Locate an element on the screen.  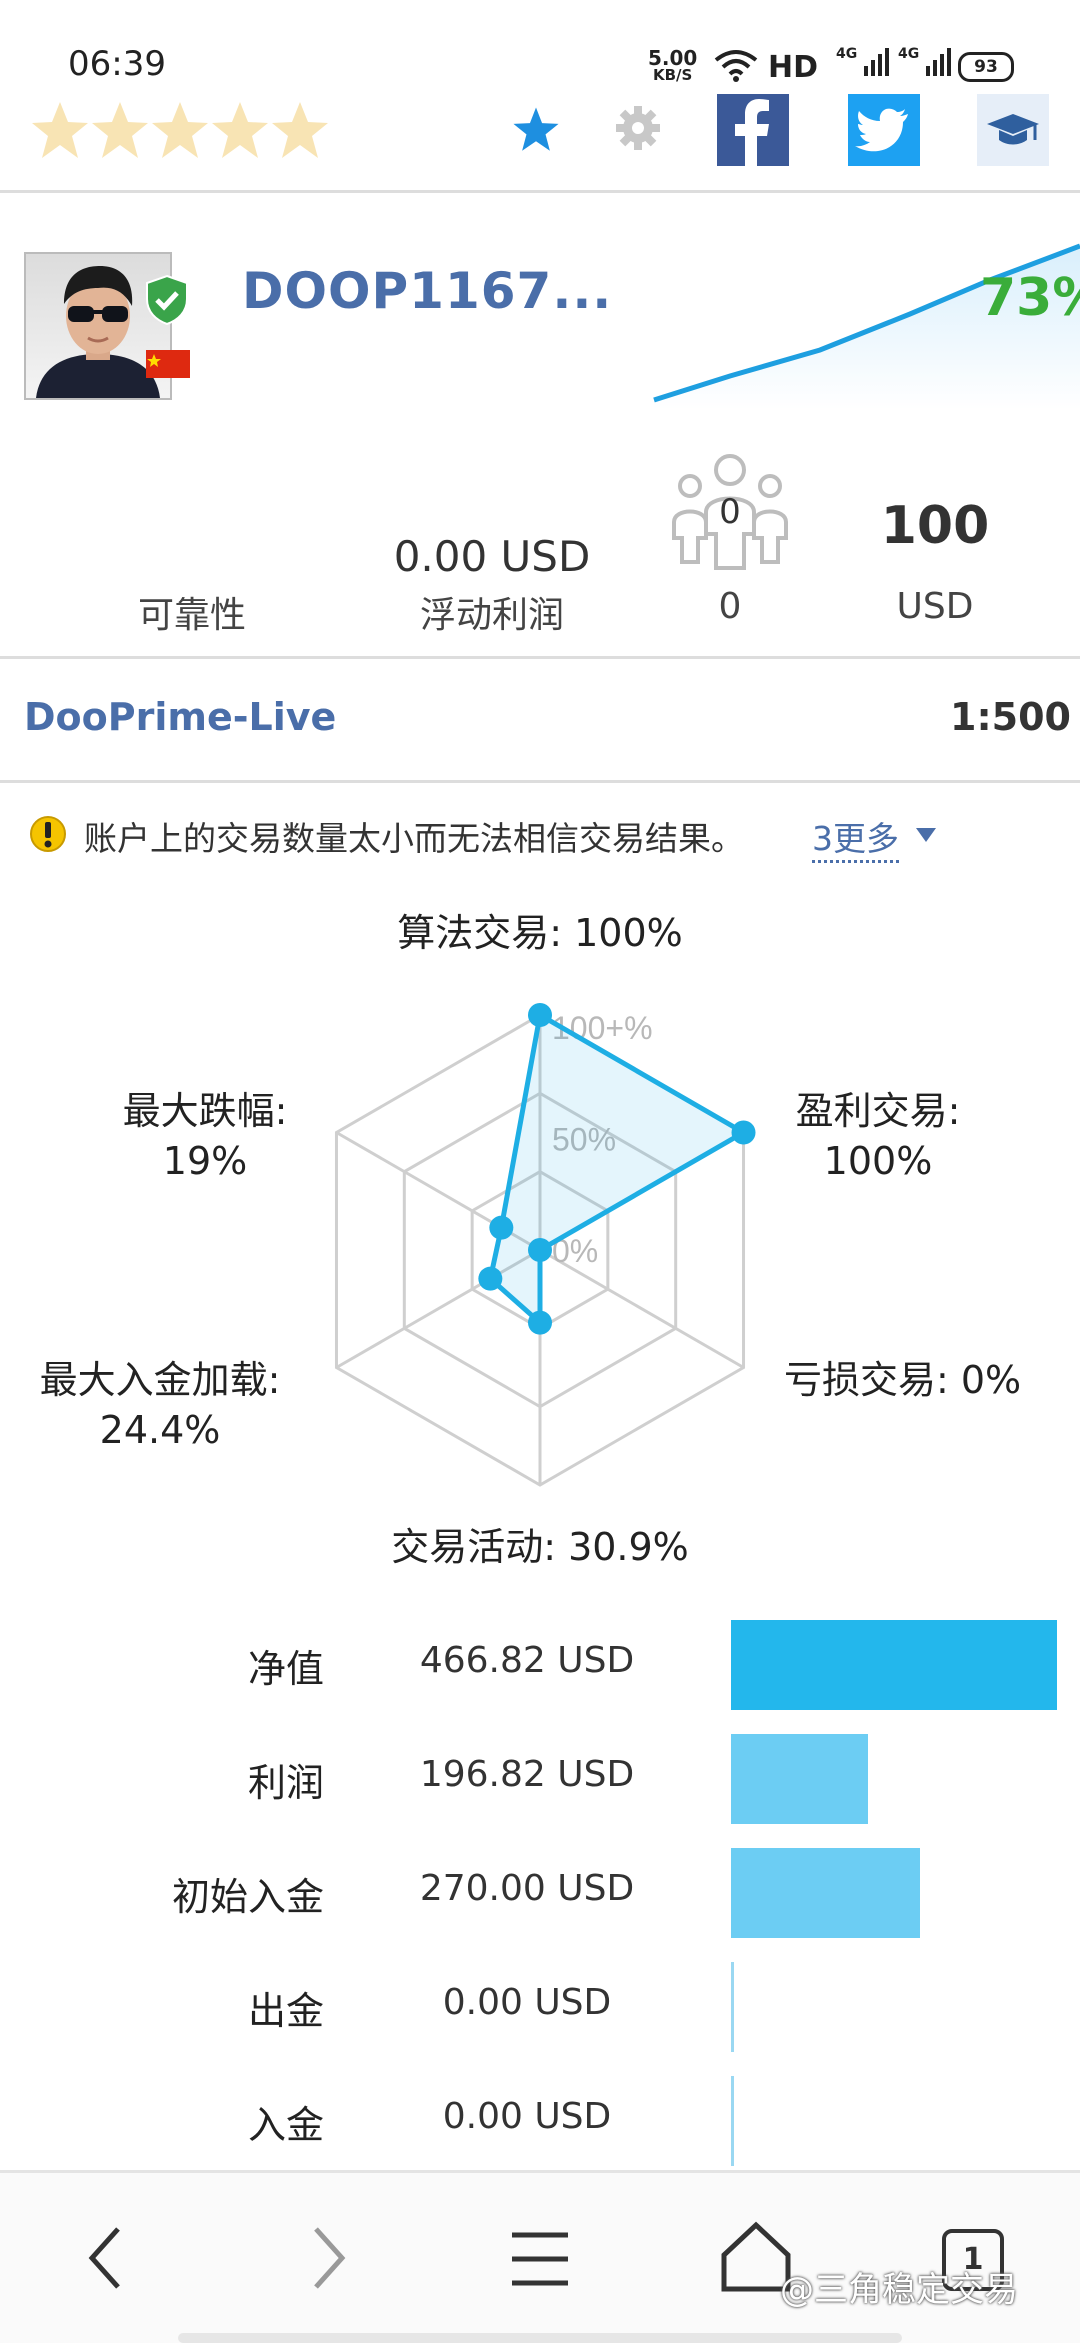
signal-label-1: 4G is located at coordinates (847, 54).